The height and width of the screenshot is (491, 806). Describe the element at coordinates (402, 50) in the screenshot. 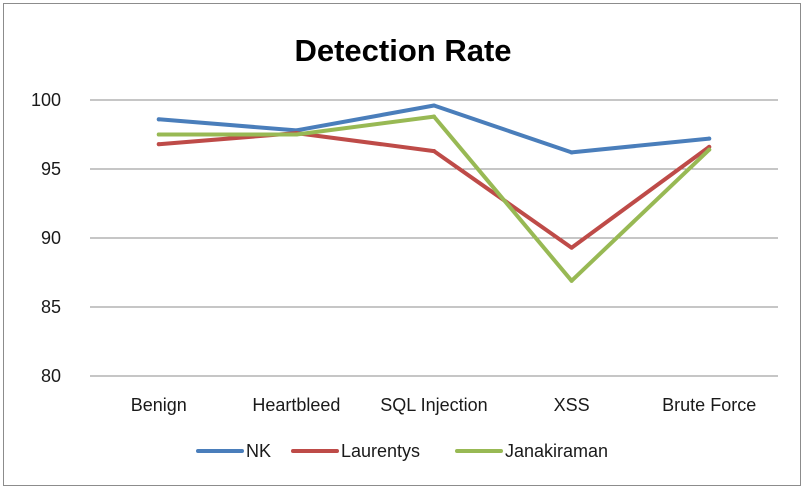

I see `chart-title: Detection Rate` at that location.